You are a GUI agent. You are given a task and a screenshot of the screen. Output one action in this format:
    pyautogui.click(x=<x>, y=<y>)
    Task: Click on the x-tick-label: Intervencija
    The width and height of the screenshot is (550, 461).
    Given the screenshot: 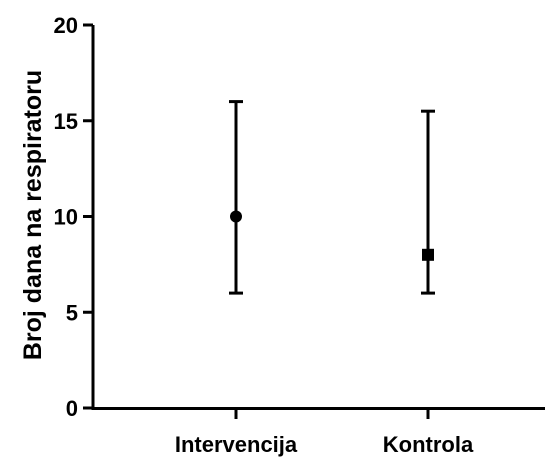 What is the action you would take?
    pyautogui.click(x=236, y=444)
    